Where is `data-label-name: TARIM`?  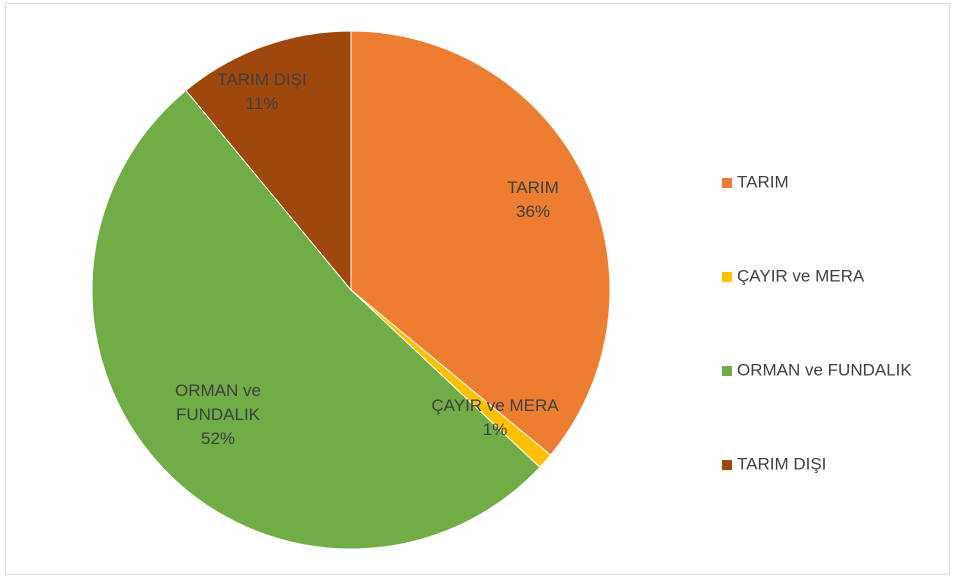 data-label-name: TARIM is located at coordinates (533, 187).